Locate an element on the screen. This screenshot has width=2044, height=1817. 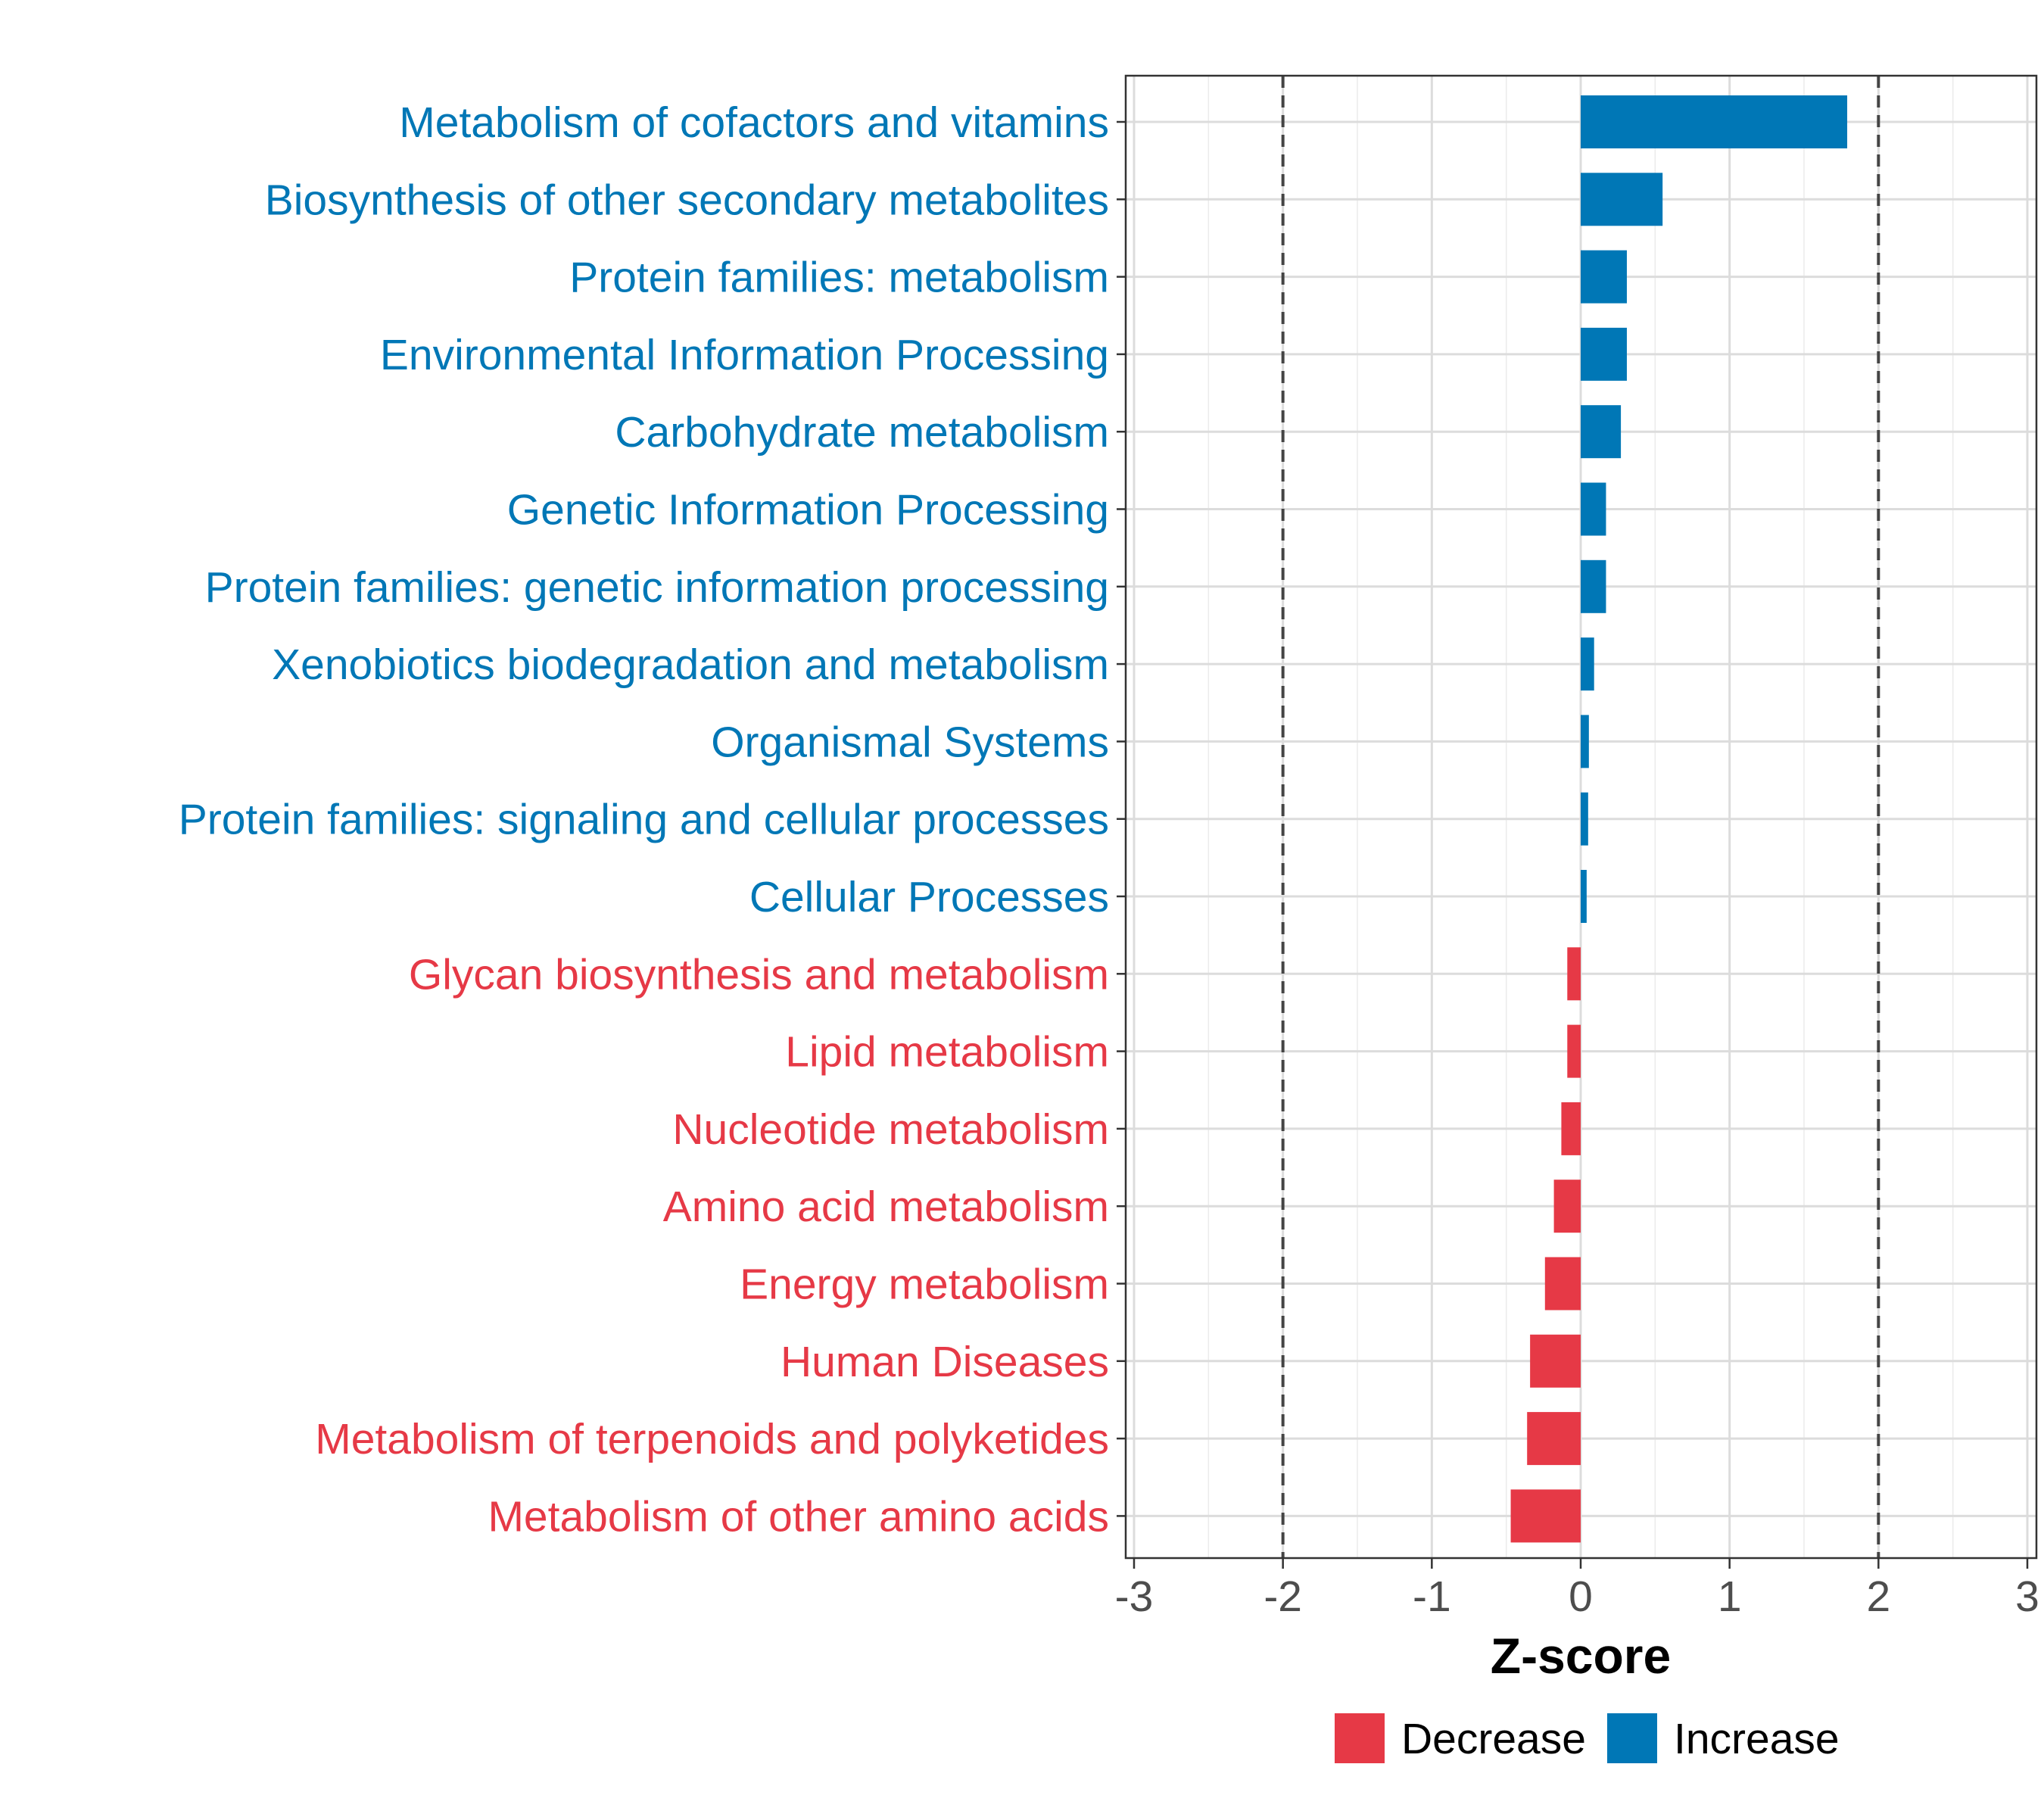
x-tick-label: 2 is located at coordinates (1878, 1596).